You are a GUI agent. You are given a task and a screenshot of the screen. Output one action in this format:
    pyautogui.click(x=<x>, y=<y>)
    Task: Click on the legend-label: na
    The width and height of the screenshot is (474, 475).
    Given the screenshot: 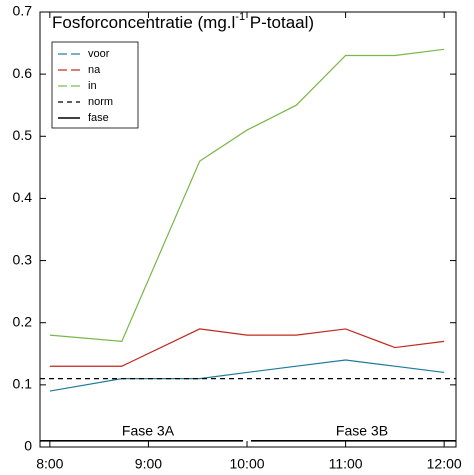 What is the action you would take?
    pyautogui.click(x=94, y=70)
    